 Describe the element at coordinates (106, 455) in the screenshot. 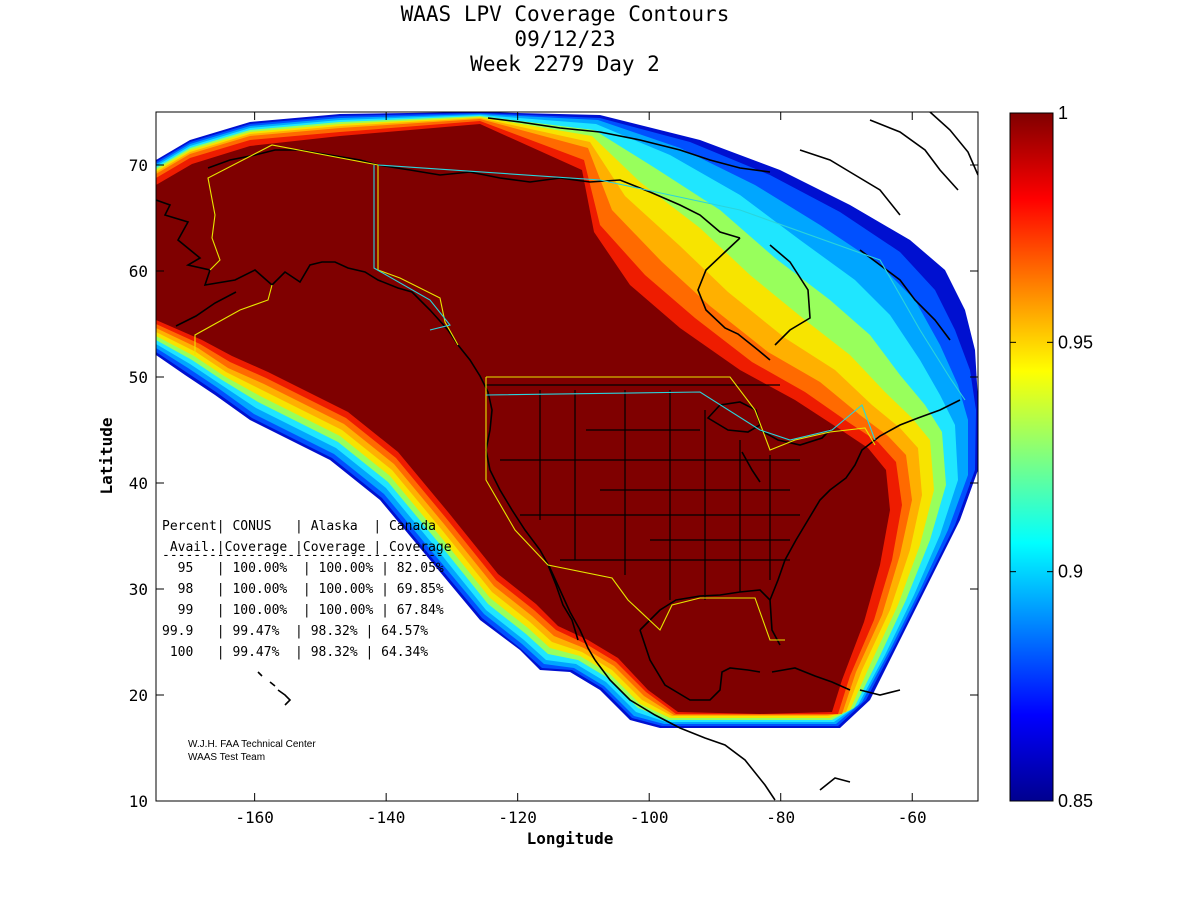

I see `y-axis-label: Latitude` at that location.